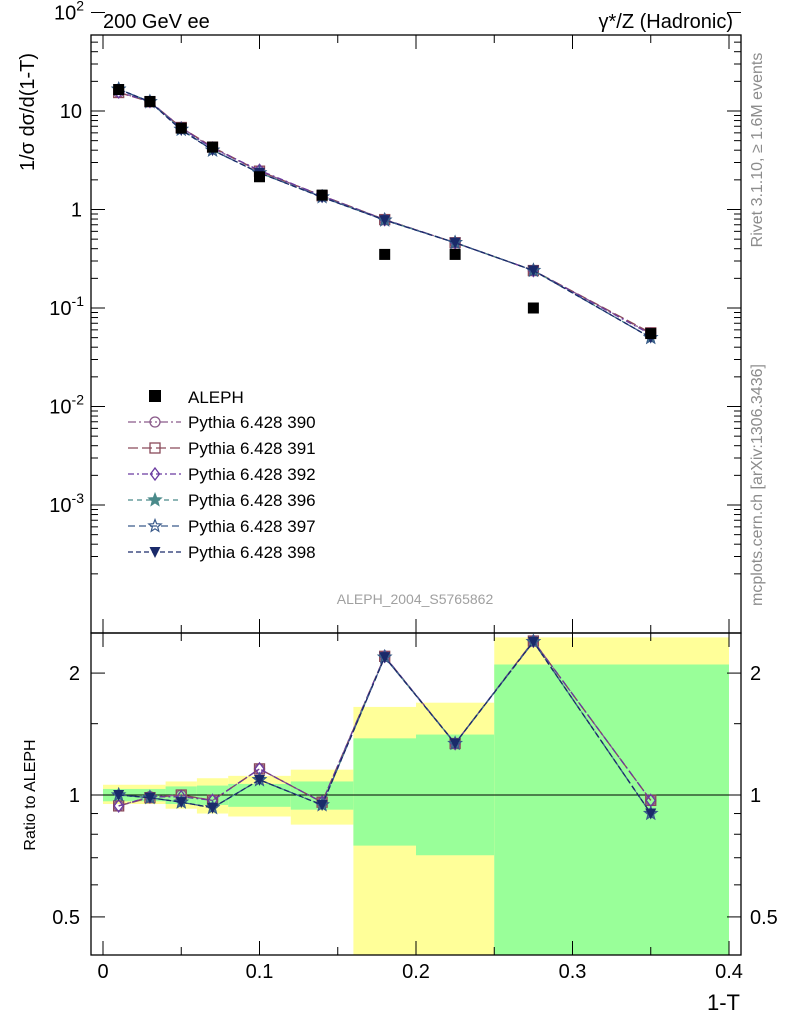 This screenshot has height=1024, width=786. Describe the element at coordinates (723, 1002) in the screenshot. I see `x-axis-label: 1-T` at that location.